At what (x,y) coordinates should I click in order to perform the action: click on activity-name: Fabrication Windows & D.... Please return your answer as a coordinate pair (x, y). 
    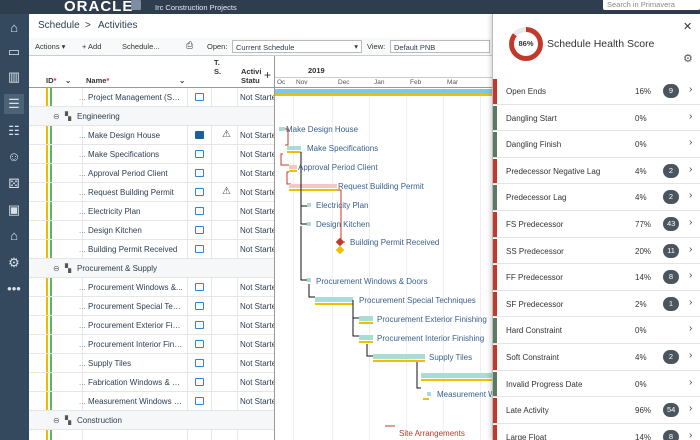
    Looking at the image, I should click on (136, 382).